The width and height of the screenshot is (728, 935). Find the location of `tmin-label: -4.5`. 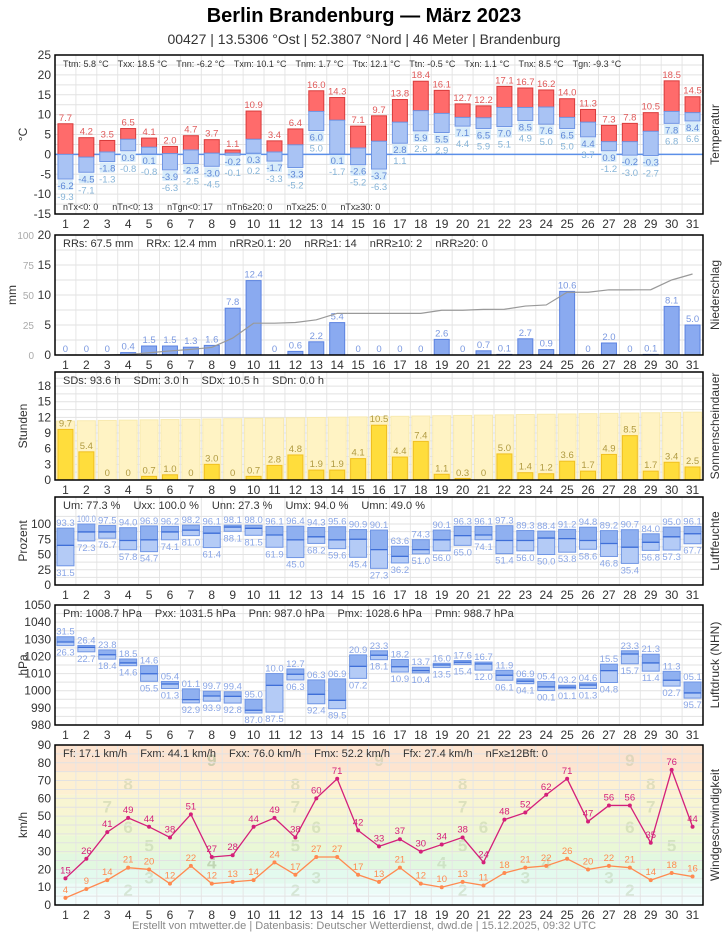

tmin-label: -4.5 is located at coordinates (86, 179).